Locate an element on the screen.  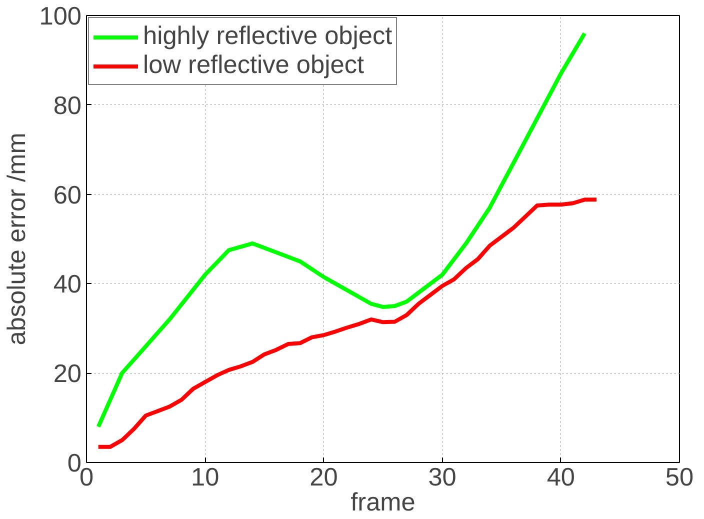
y-tick-label: 40 is located at coordinates (67, 284).